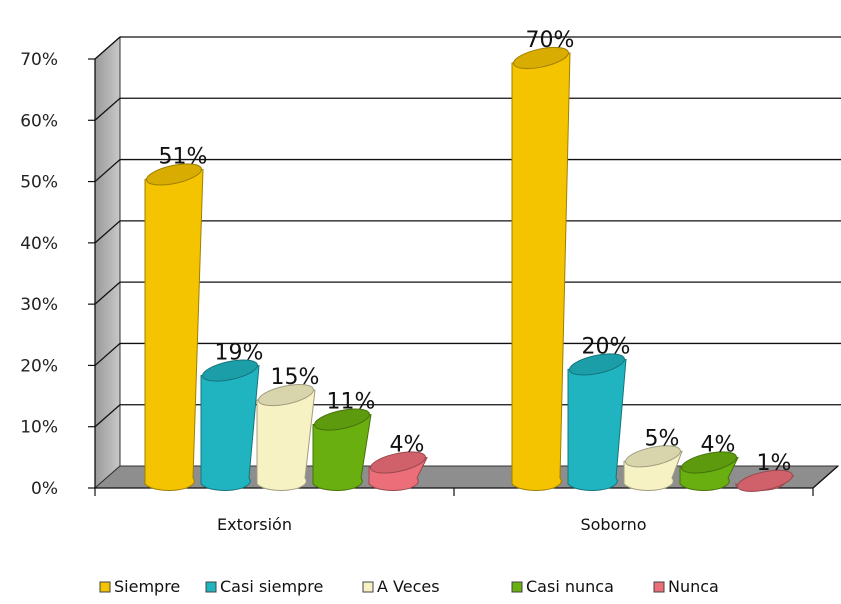  I want to click on legend-item: A Veces, so click(401, 586).